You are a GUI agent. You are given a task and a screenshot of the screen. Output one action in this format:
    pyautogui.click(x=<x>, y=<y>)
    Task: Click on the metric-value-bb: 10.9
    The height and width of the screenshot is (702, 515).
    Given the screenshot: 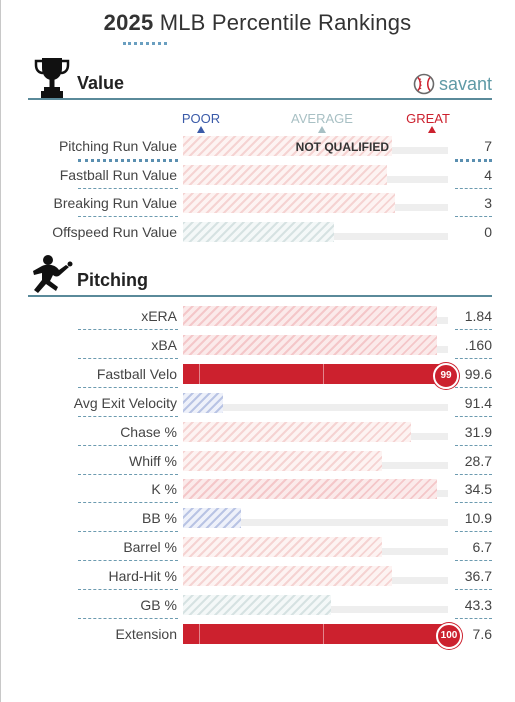 What is the action you would take?
    pyautogui.click(x=478, y=518)
    